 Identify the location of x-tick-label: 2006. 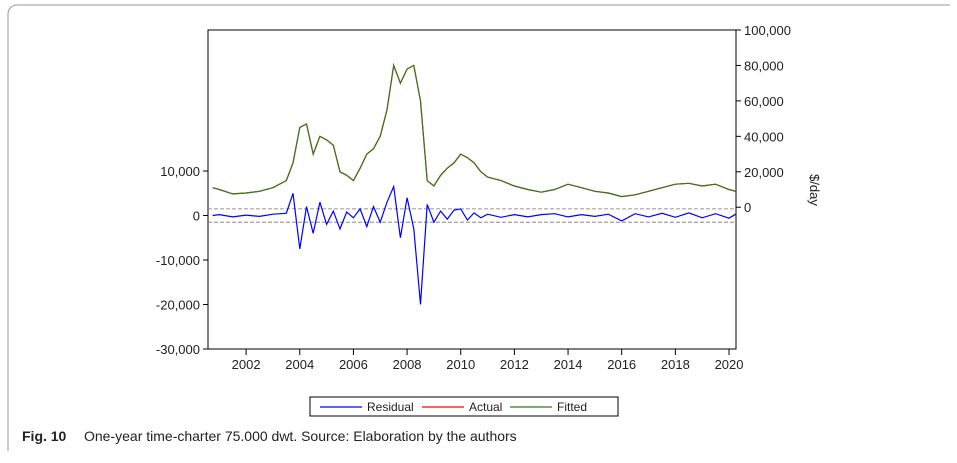
(353, 364).